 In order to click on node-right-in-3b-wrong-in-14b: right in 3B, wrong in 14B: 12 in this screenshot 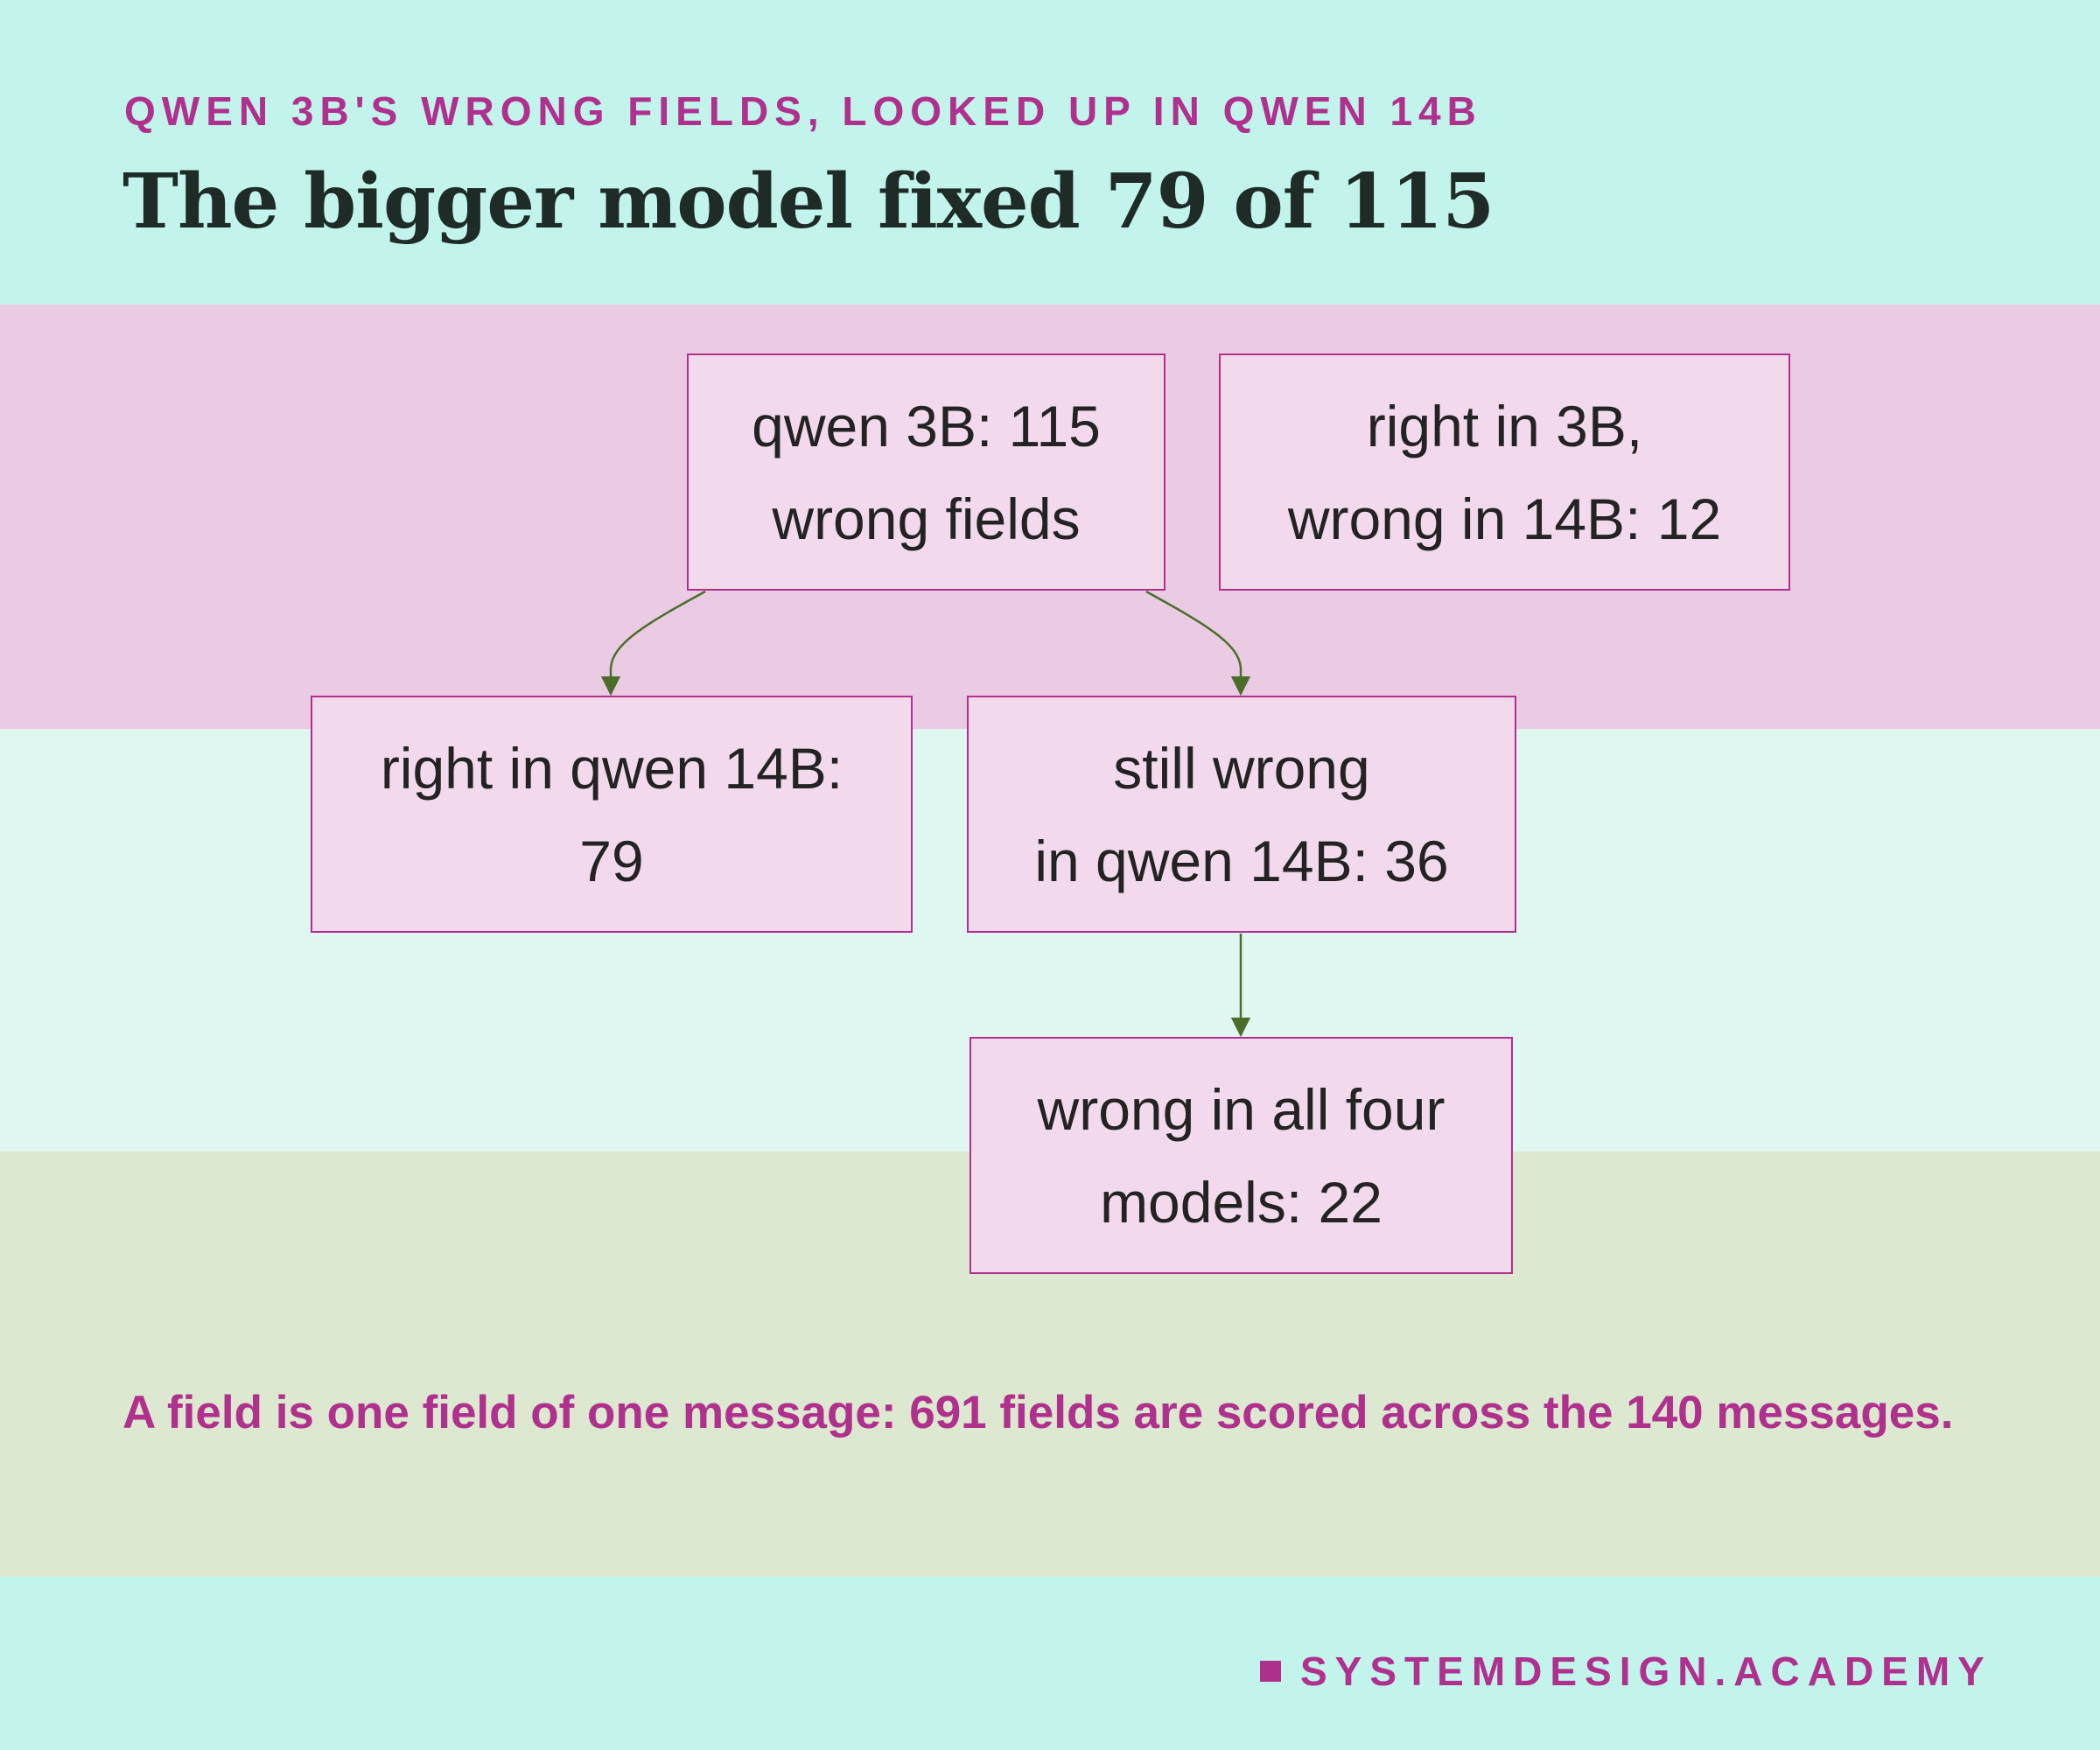, I will do `click(1504, 472)`.